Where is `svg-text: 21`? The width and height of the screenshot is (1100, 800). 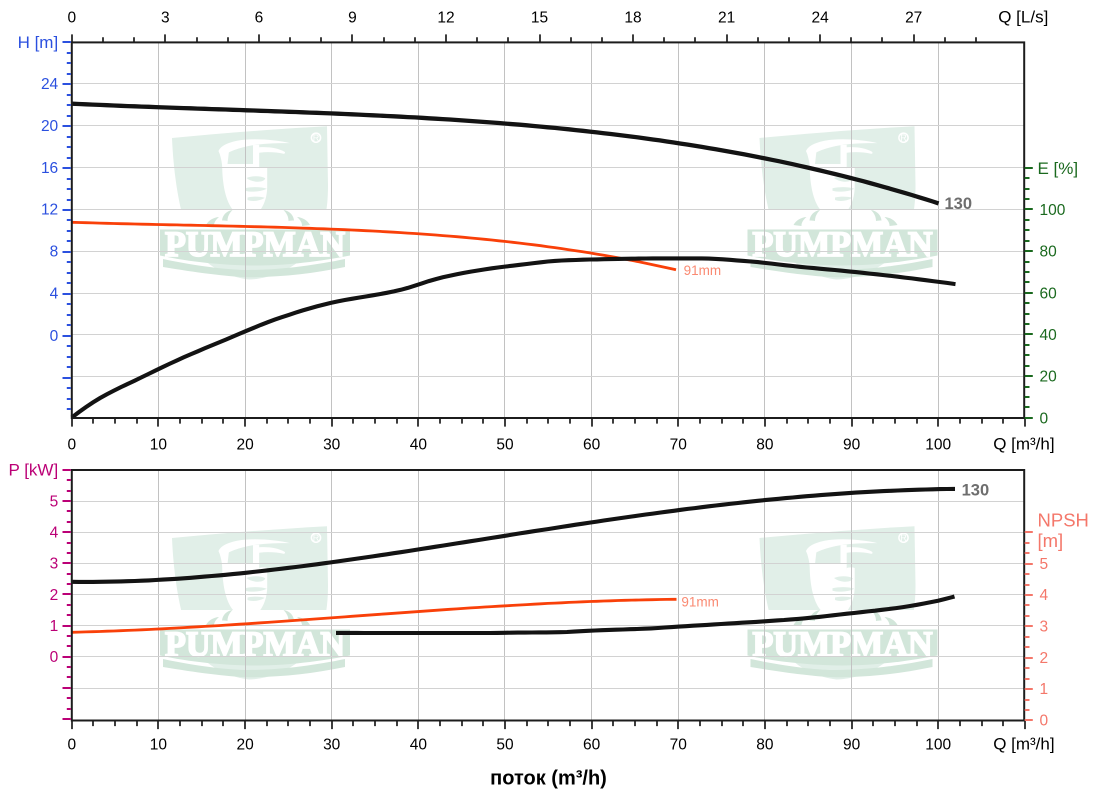
svg-text: 21 is located at coordinates (726, 17).